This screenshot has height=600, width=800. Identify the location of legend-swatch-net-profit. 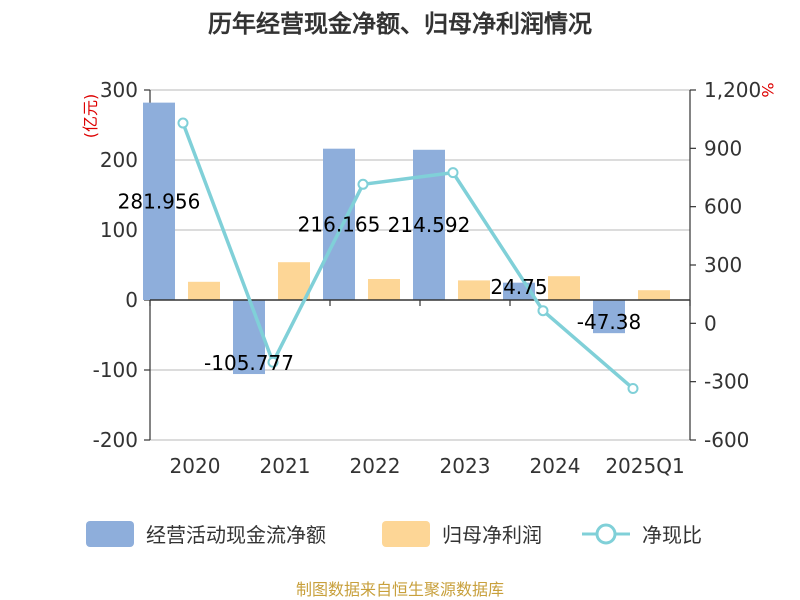
(406, 534).